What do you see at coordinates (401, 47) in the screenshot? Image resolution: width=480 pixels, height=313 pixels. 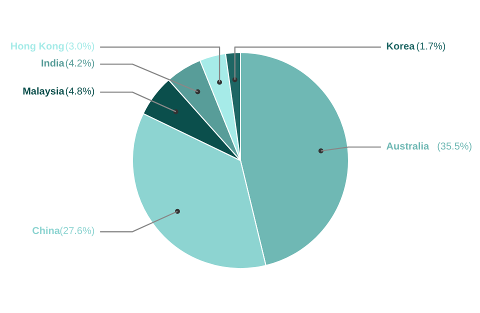 I see `slice-label: Korea` at bounding box center [401, 47].